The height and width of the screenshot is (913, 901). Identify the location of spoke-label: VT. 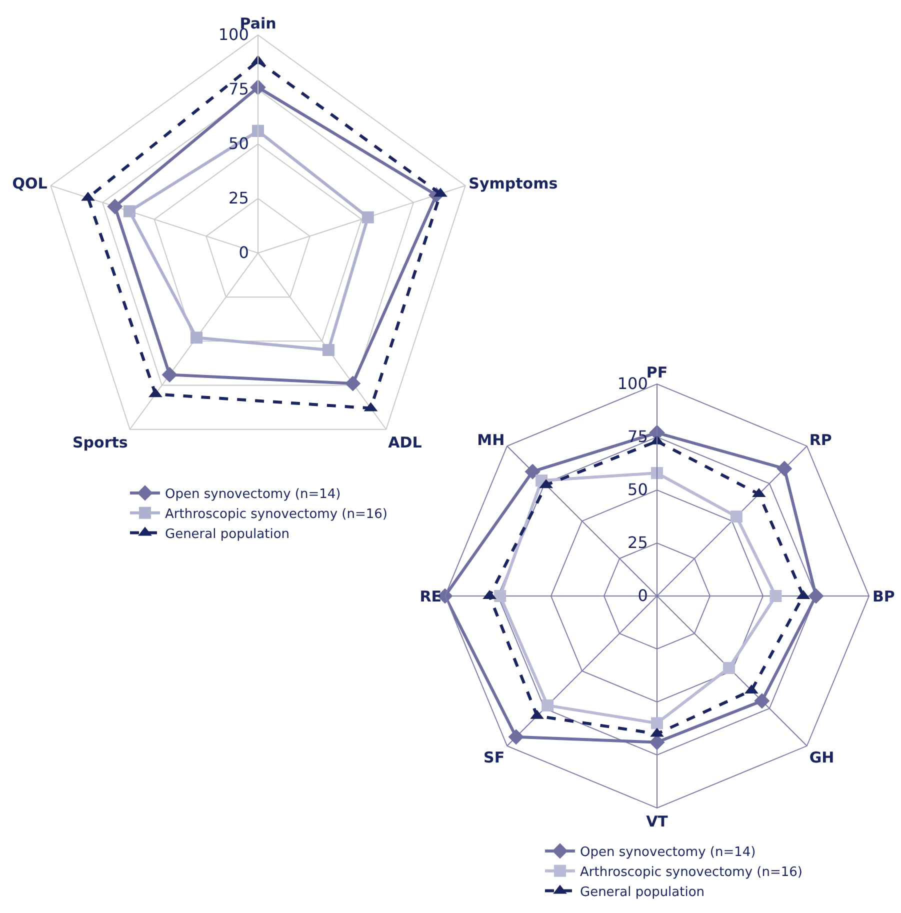
(657, 821).